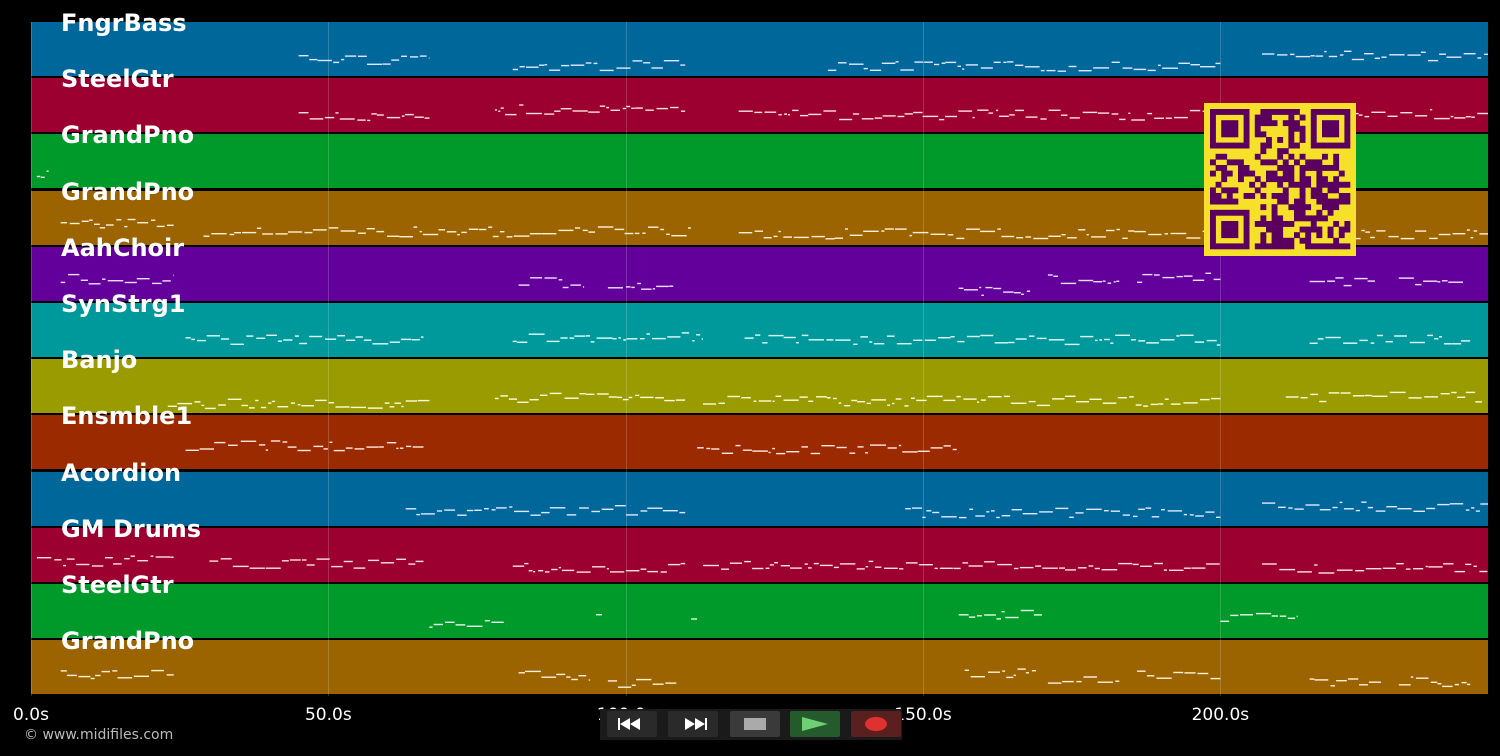  Describe the element at coordinates (759, 604) in the screenshot. I see `track-lane: SteelGtr` at that location.